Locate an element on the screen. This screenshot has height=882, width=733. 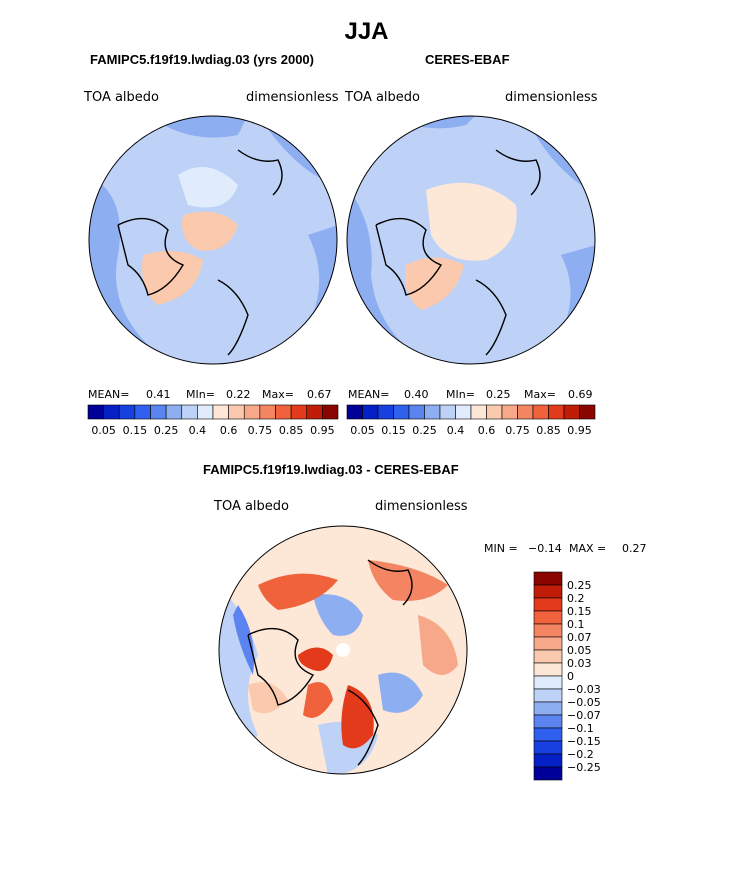
panel-1-map is located at coordinates (213, 240).